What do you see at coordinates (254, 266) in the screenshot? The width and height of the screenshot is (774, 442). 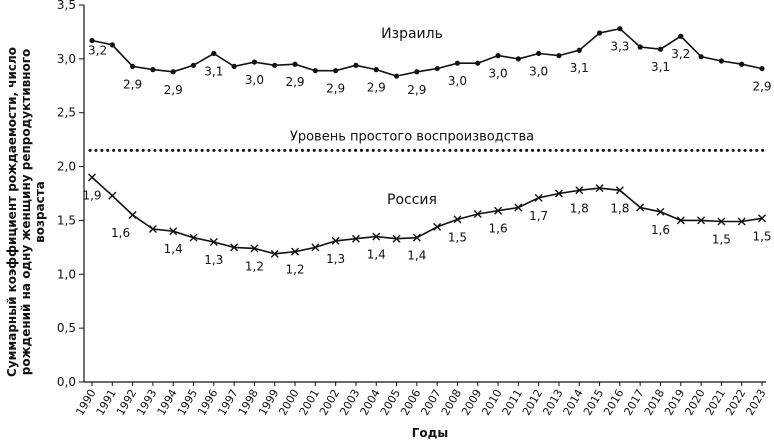 I see `data-label: 1,2` at bounding box center [254, 266].